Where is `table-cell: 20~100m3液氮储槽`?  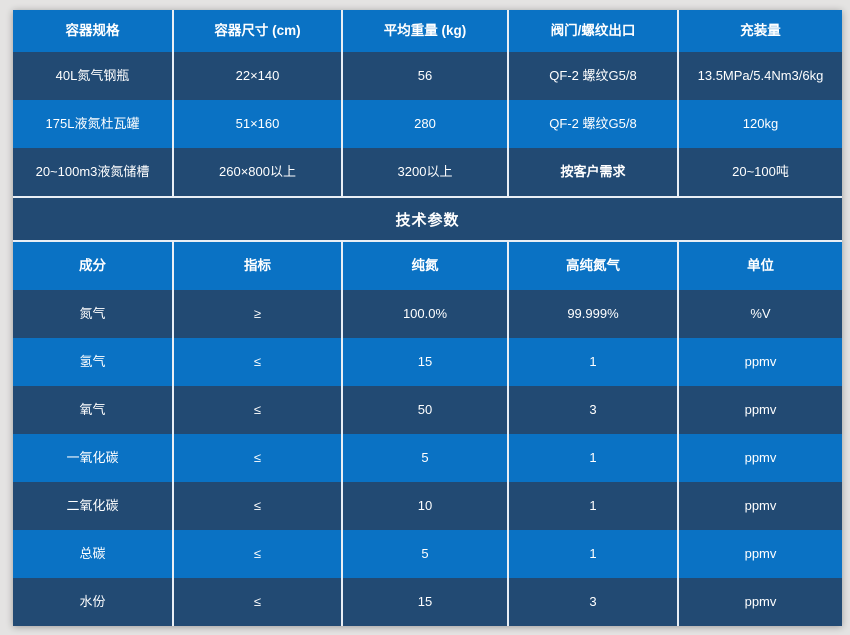 table-cell: 20~100m3液氮储槽 is located at coordinates (92, 171).